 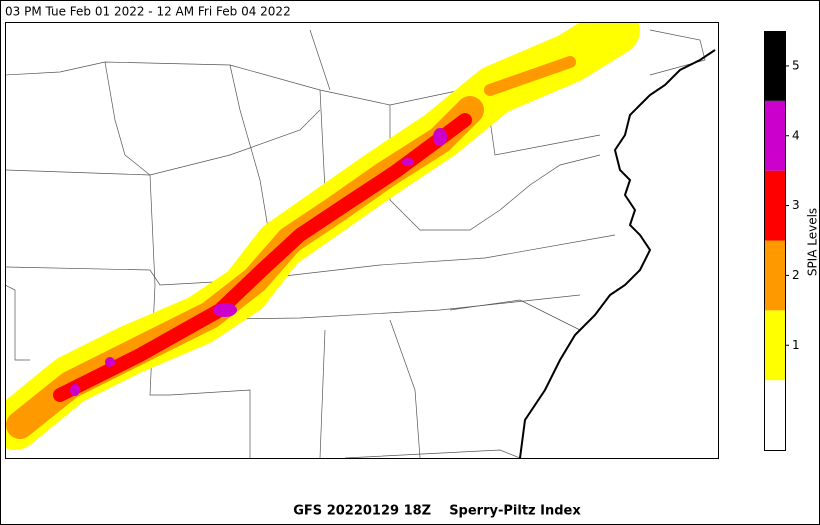 I want to click on colorbar-tick-label: 3, so click(x=796, y=205).